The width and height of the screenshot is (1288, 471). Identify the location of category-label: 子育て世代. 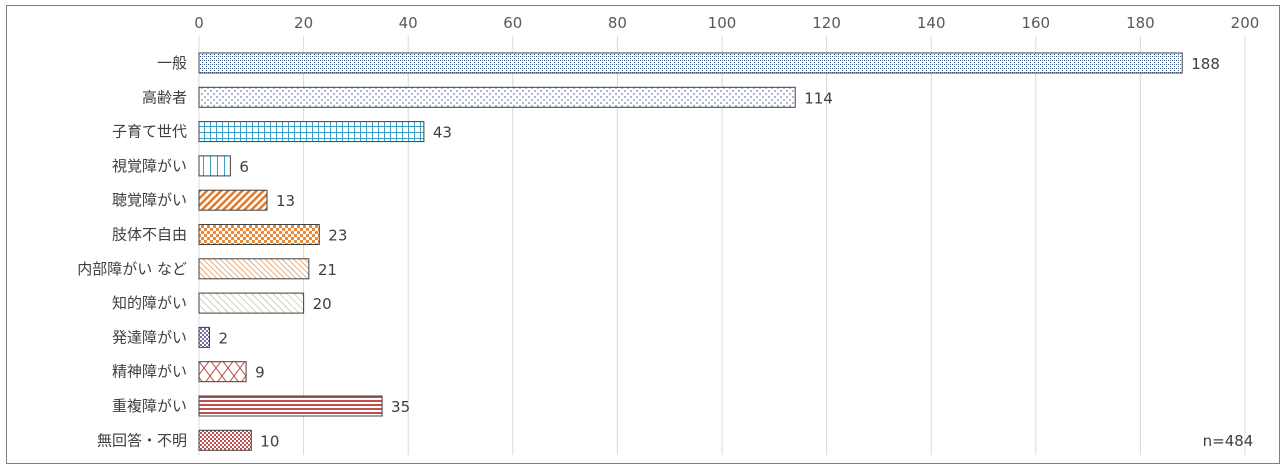
(149, 132).